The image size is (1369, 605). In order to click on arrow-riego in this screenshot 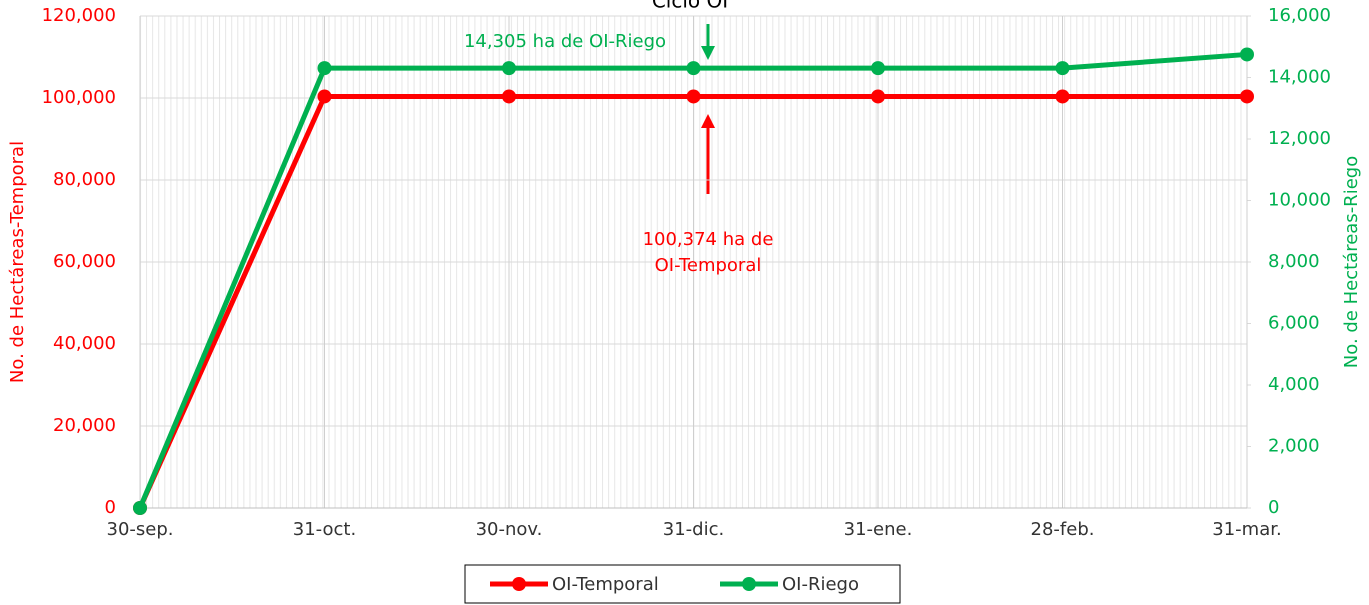, I will do `click(708, 42)`.